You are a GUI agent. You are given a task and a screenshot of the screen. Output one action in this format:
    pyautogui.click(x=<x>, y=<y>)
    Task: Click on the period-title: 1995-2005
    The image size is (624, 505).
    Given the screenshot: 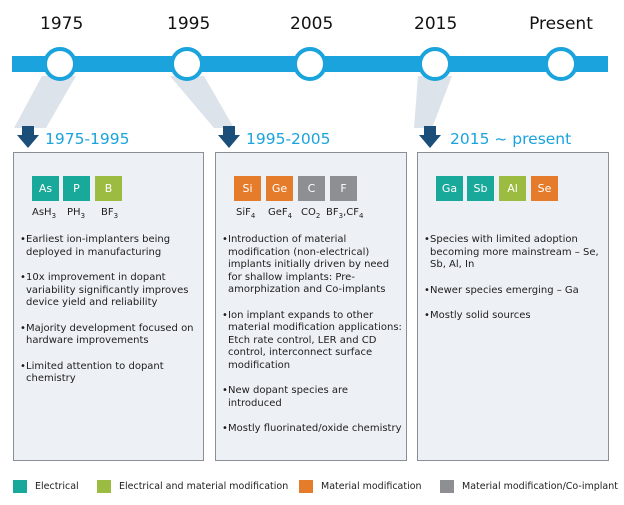 What is the action you would take?
    pyautogui.click(x=288, y=139)
    